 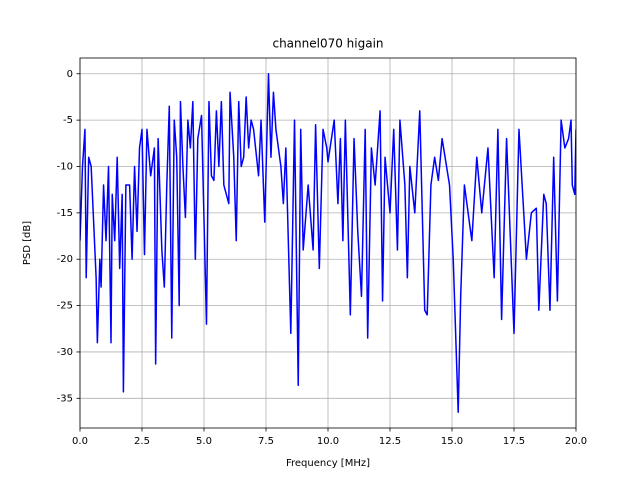 I want to click on x-axis-label: Frequency [MHz], so click(x=328, y=463).